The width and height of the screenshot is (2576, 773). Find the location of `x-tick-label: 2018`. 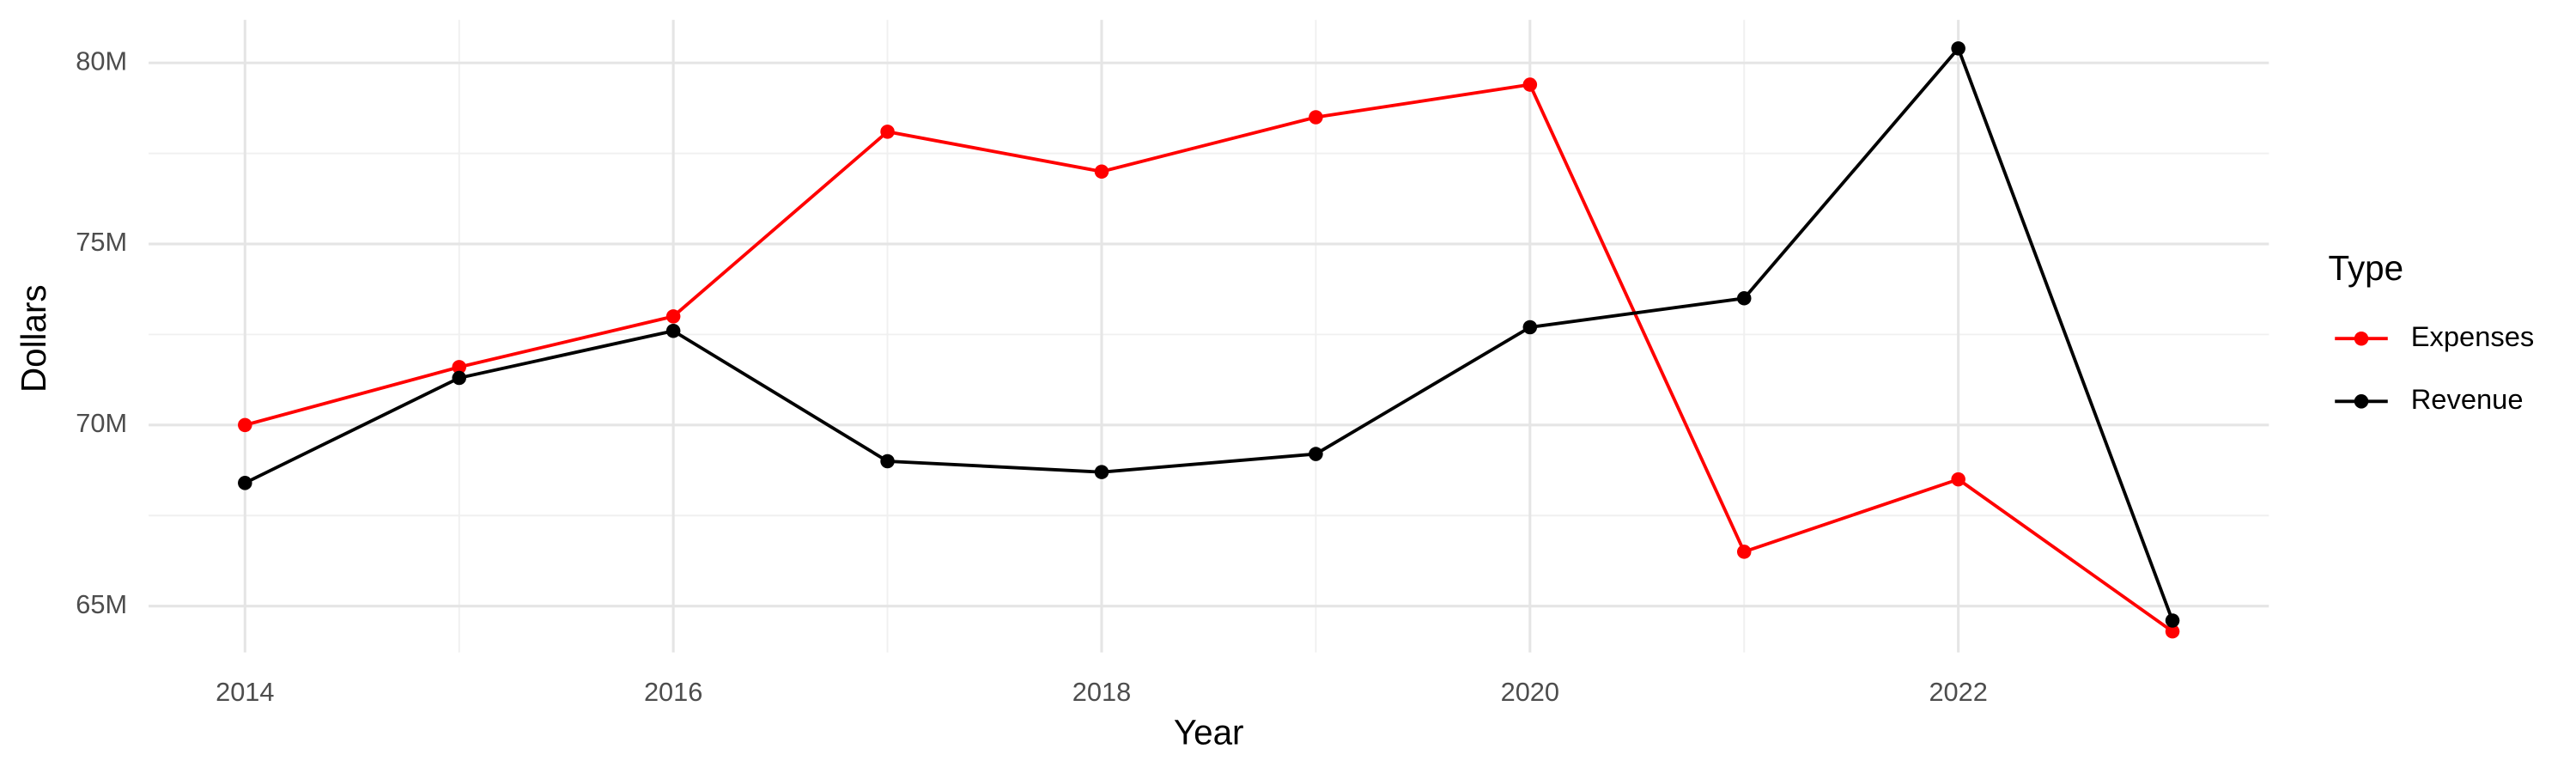

x-tick-label: 2018 is located at coordinates (1101, 692).